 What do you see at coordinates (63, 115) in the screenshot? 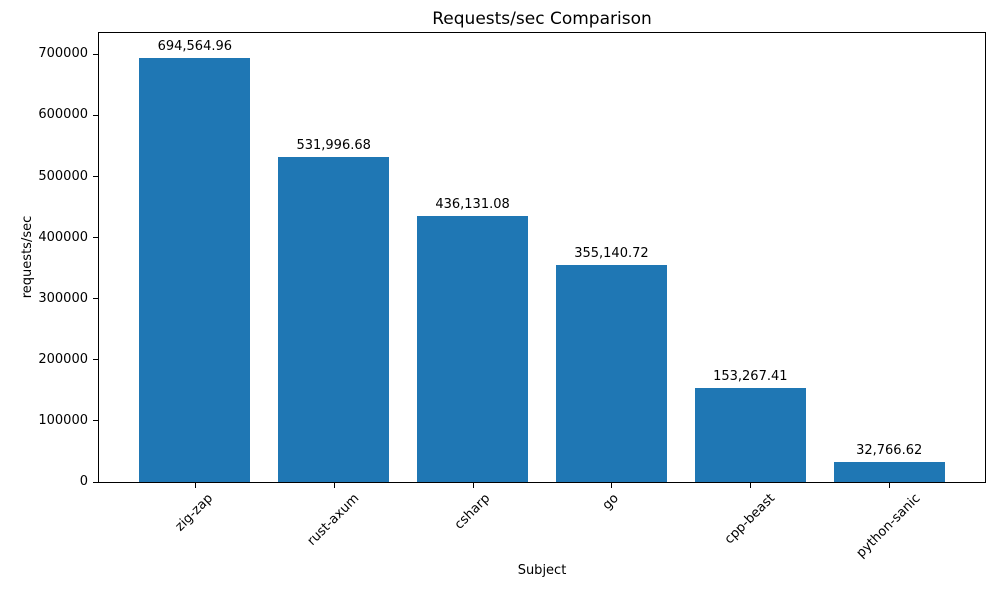
I see `y-tick-label: 600000` at bounding box center [63, 115].